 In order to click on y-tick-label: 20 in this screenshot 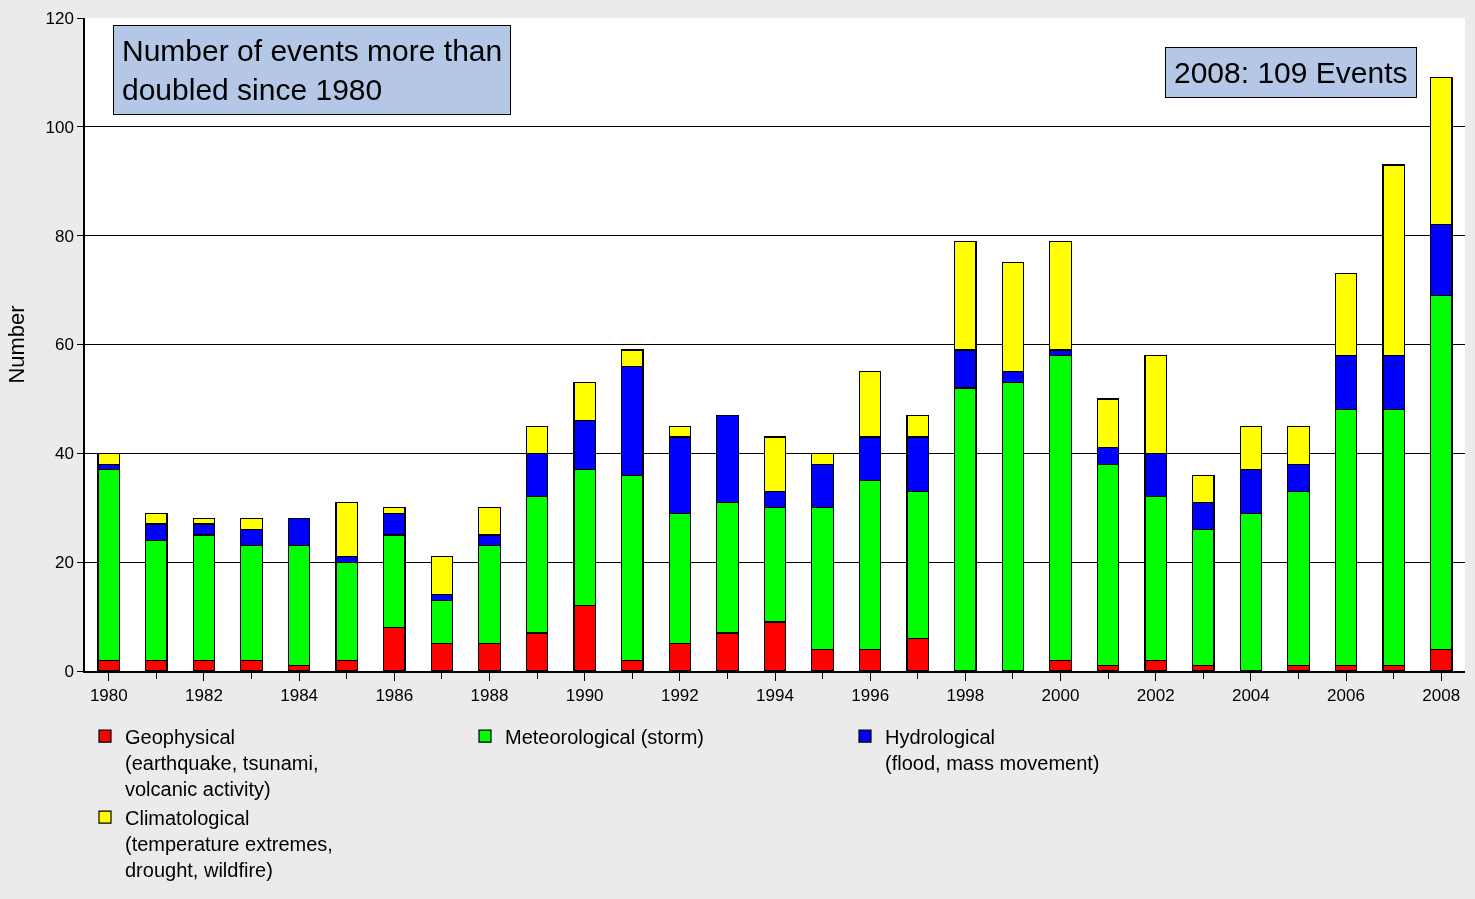, I will do `click(64, 563)`.